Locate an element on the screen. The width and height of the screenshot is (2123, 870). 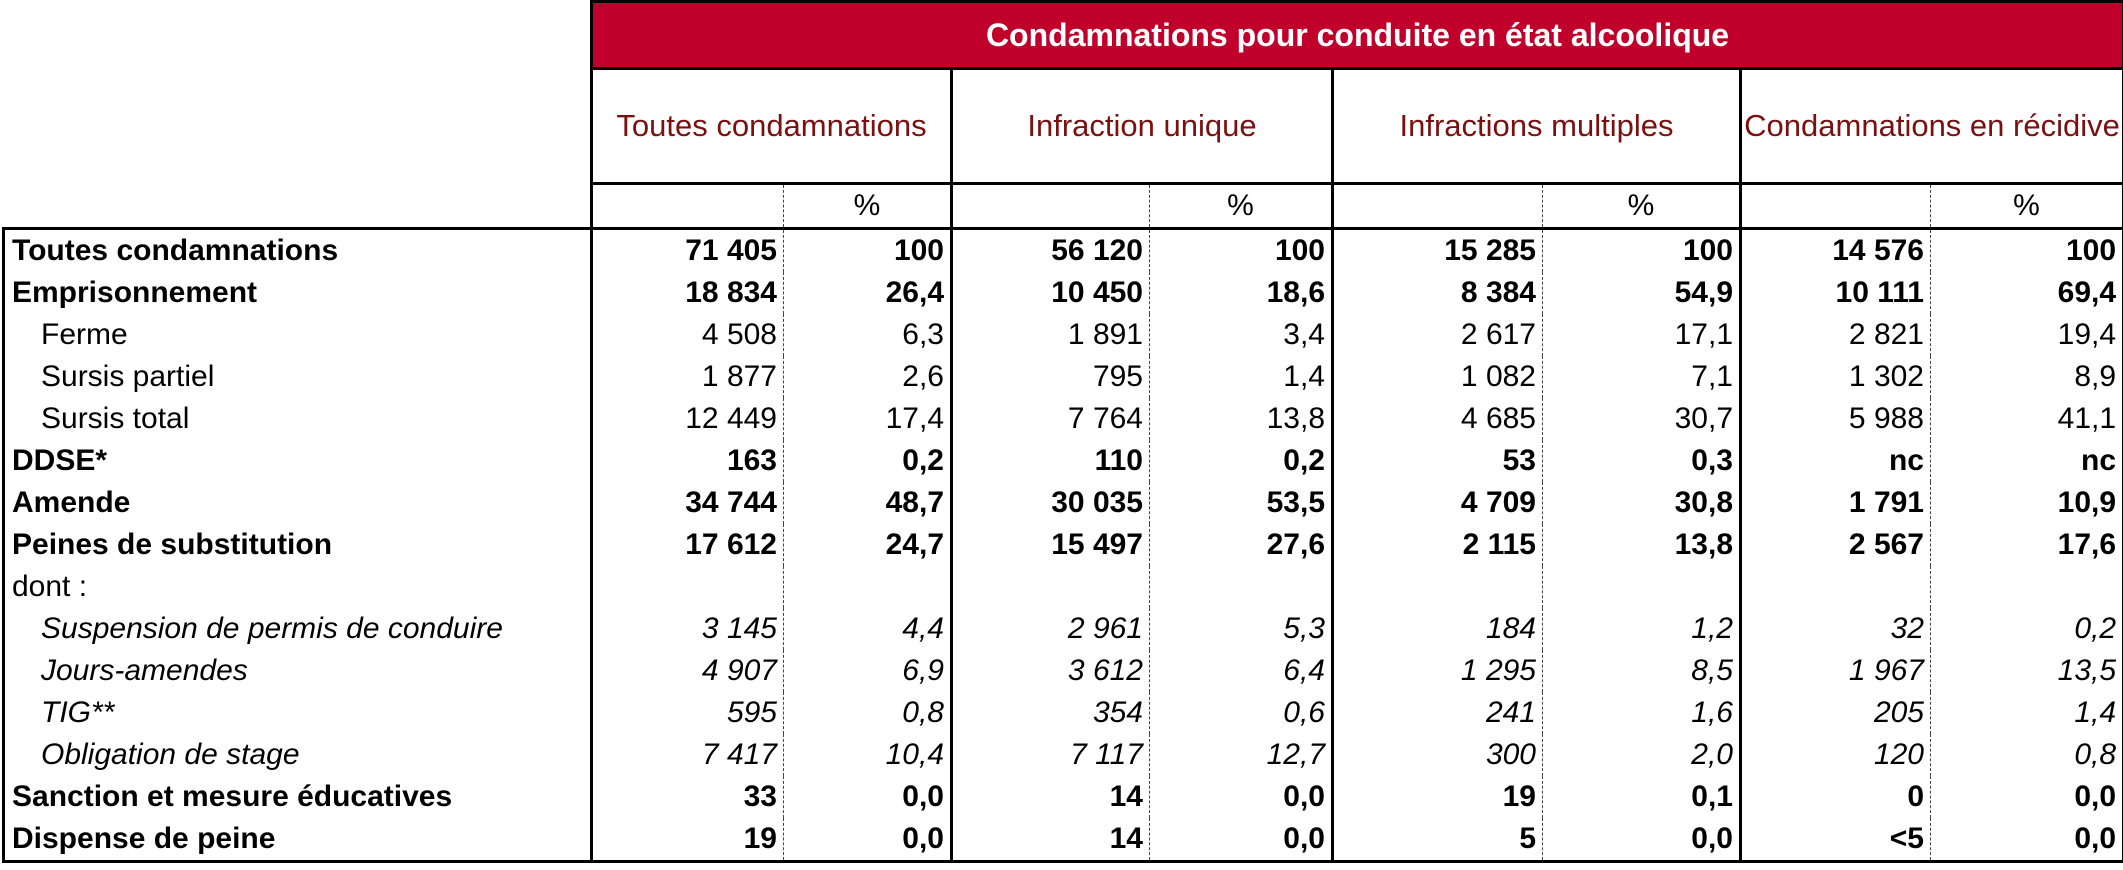
count-cell: 15 285 is located at coordinates (1437, 250).